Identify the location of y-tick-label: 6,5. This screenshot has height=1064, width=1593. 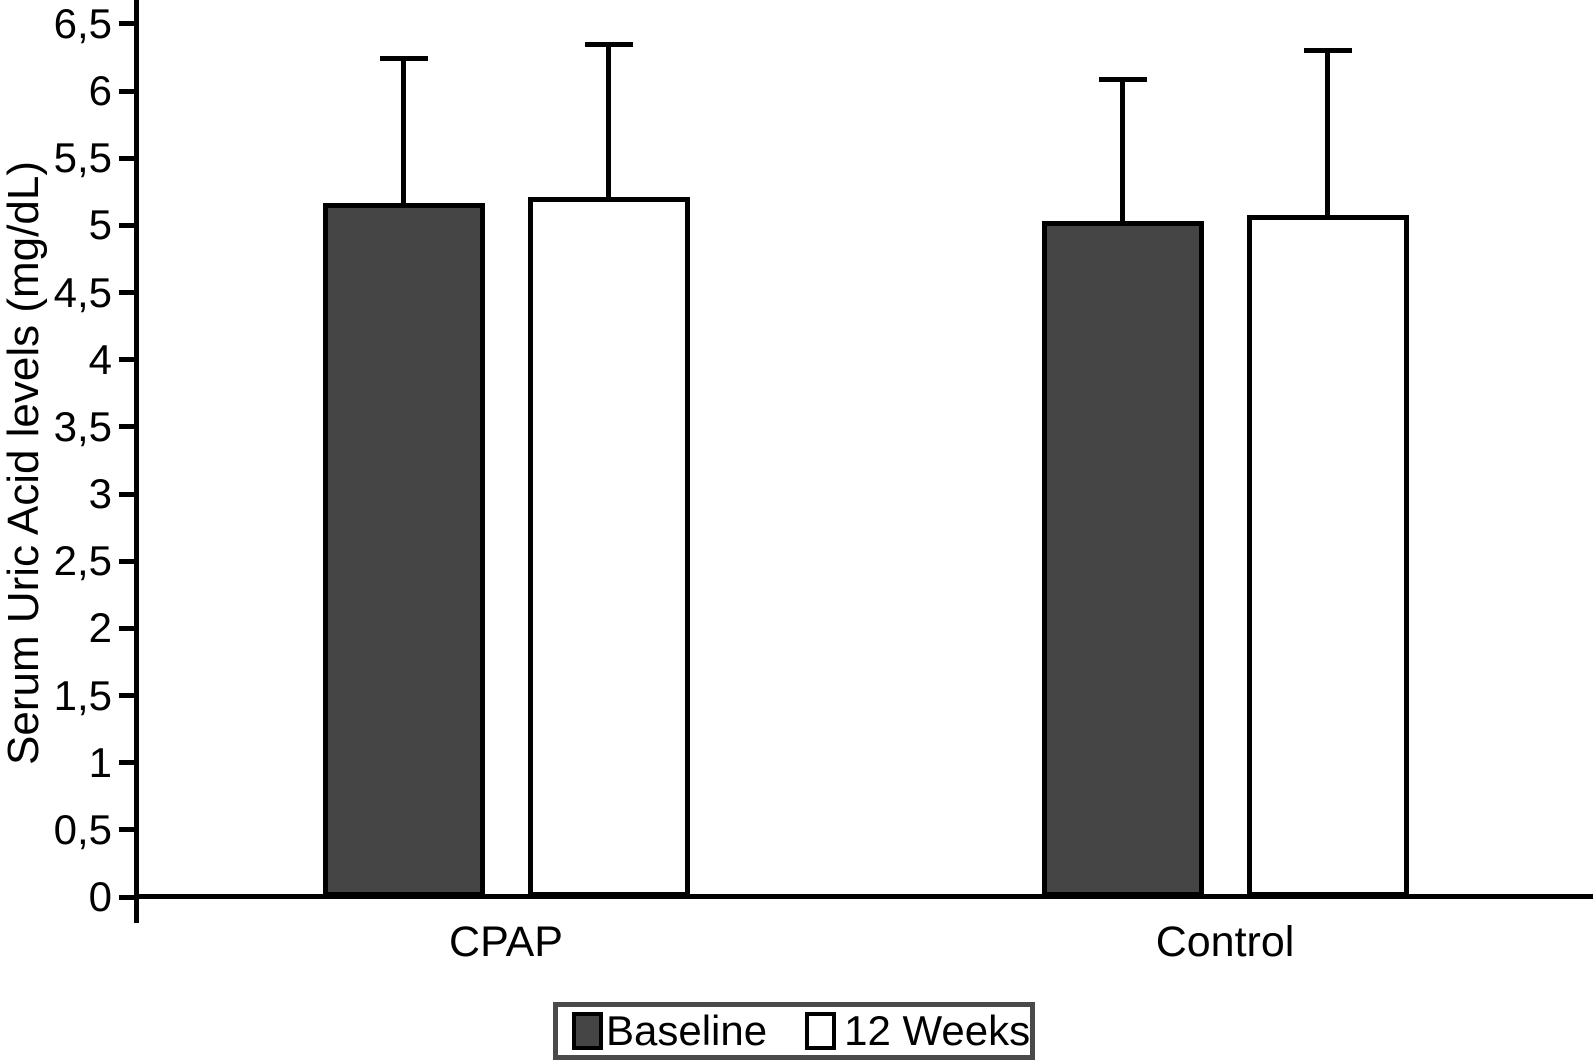
(82, 23).